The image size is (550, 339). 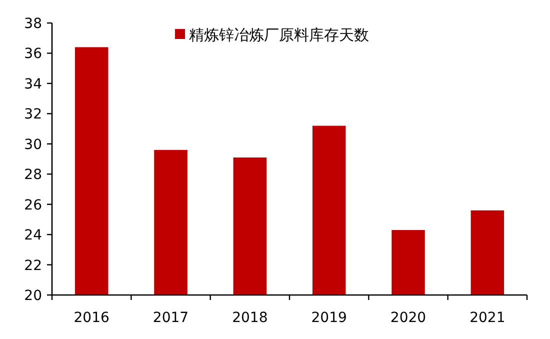 What do you see at coordinates (92, 318) in the screenshot?
I see `x-tick-label: 2016` at bounding box center [92, 318].